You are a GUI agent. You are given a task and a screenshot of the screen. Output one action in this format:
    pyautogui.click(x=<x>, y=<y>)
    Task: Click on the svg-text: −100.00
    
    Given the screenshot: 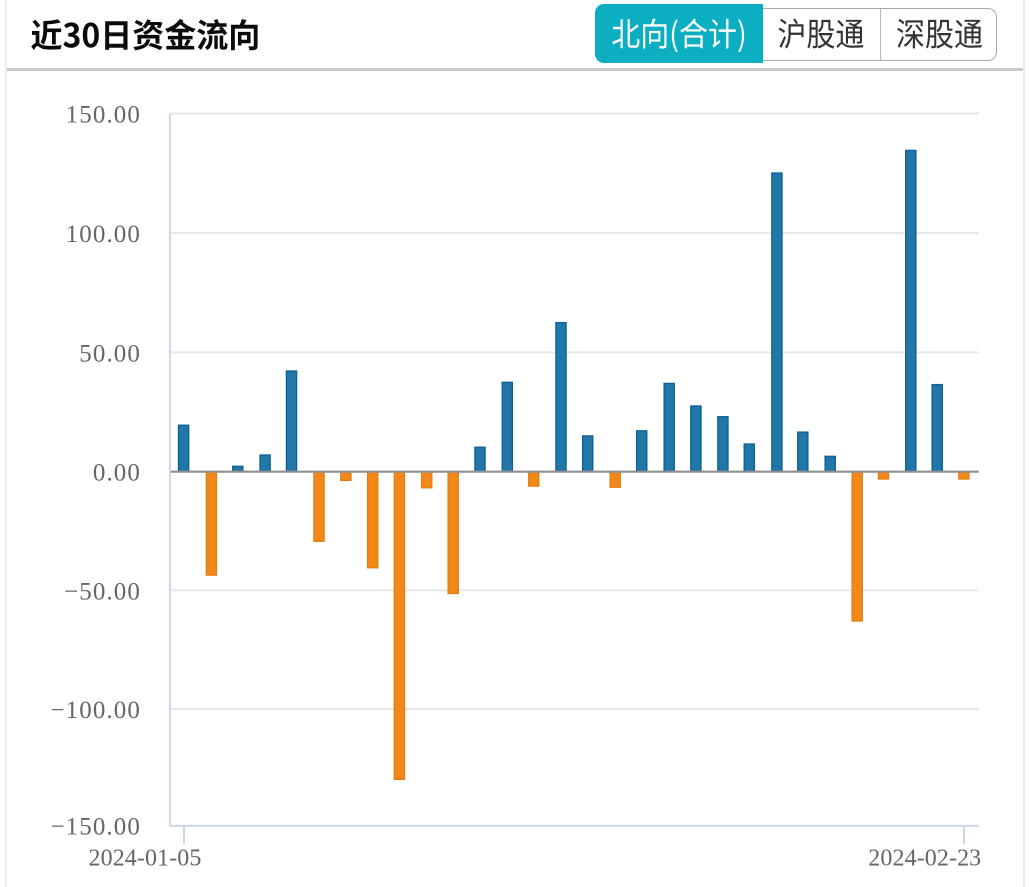 What is the action you would take?
    pyautogui.click(x=95, y=710)
    